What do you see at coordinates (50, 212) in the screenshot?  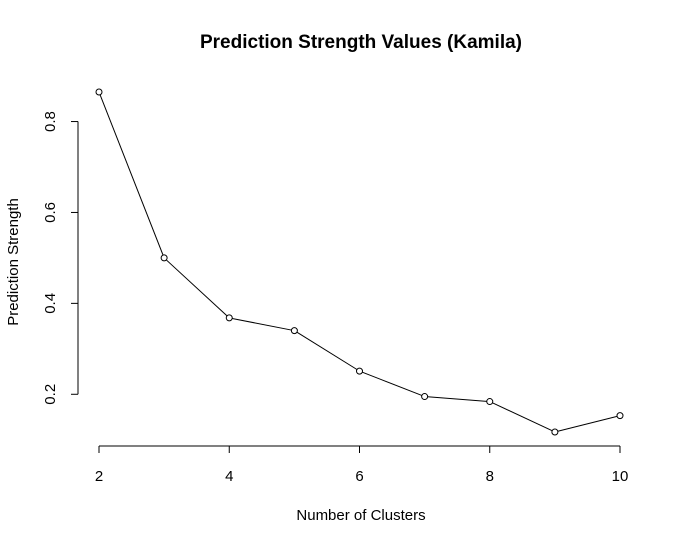 I see `y-tick-label: 0.6` at bounding box center [50, 212].